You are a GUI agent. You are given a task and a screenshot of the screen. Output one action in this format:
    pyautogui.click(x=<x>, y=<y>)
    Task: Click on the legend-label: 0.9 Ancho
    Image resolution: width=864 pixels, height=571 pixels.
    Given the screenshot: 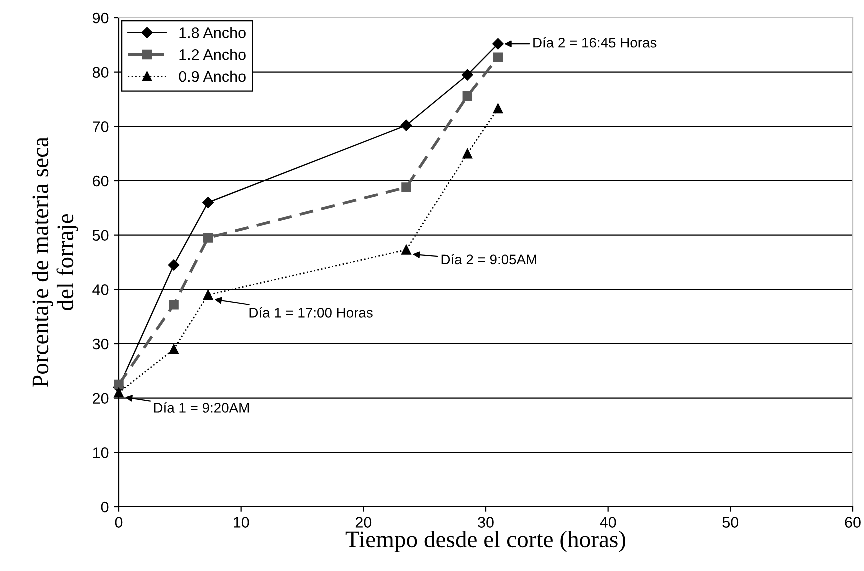 What is the action you would take?
    pyautogui.click(x=212, y=76)
    